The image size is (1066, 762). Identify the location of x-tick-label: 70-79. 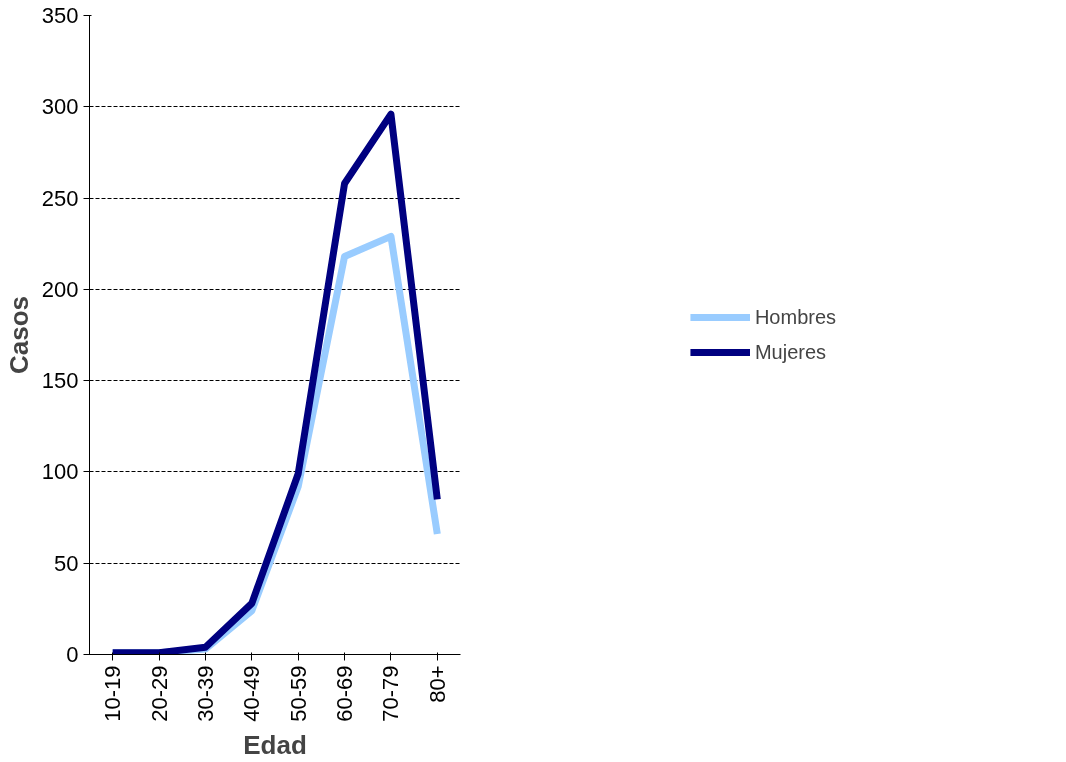
(391, 693).